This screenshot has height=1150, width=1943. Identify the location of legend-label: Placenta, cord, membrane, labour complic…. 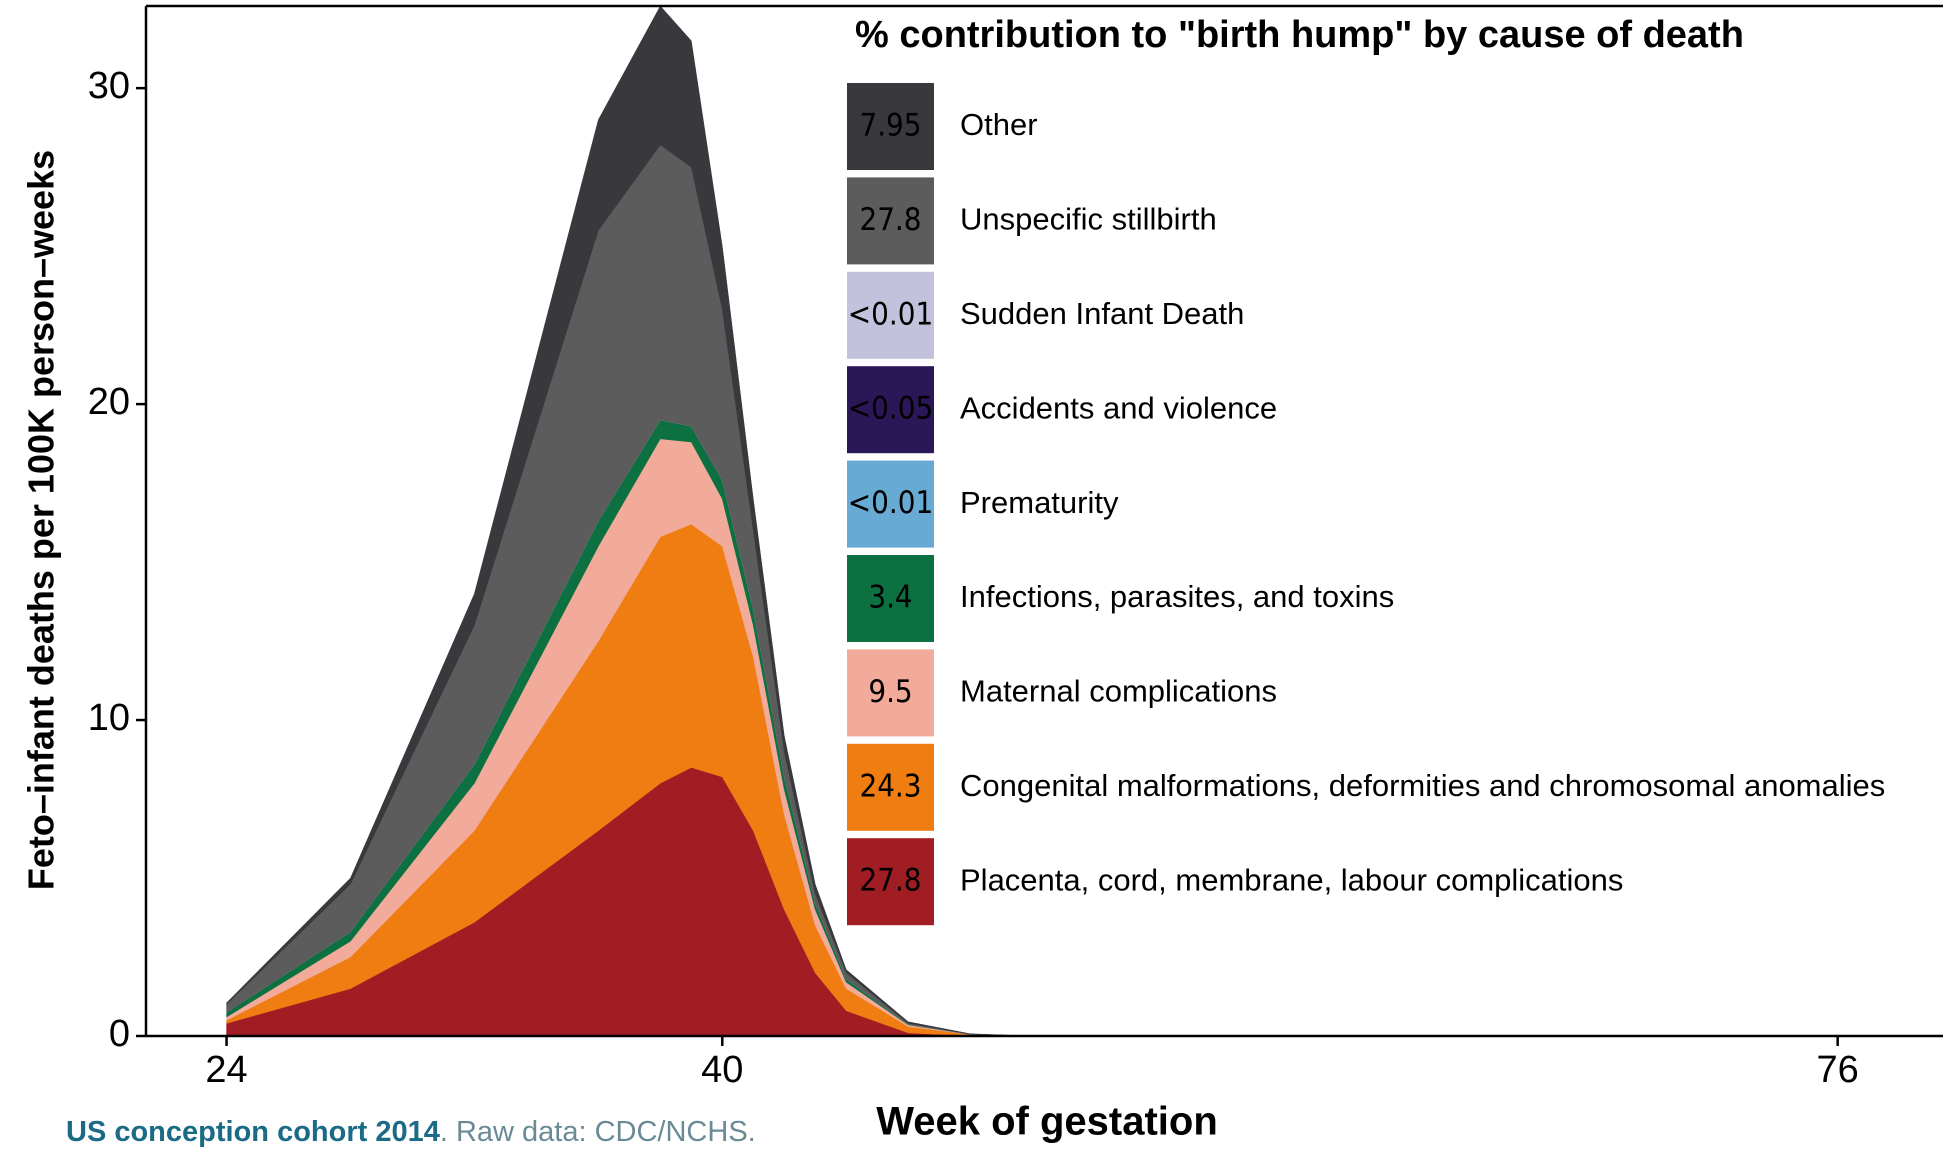
(1291, 879).